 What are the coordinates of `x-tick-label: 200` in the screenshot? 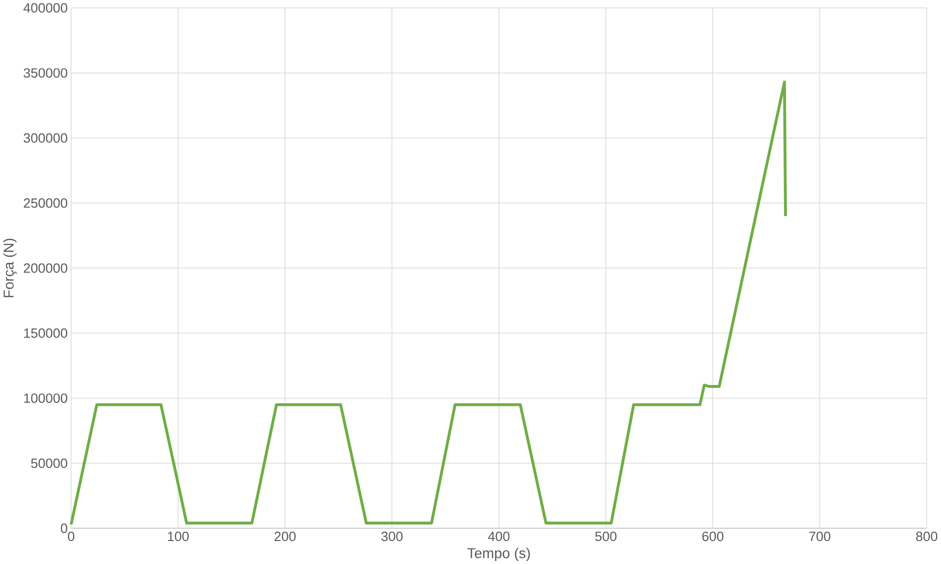 It's located at (285, 537).